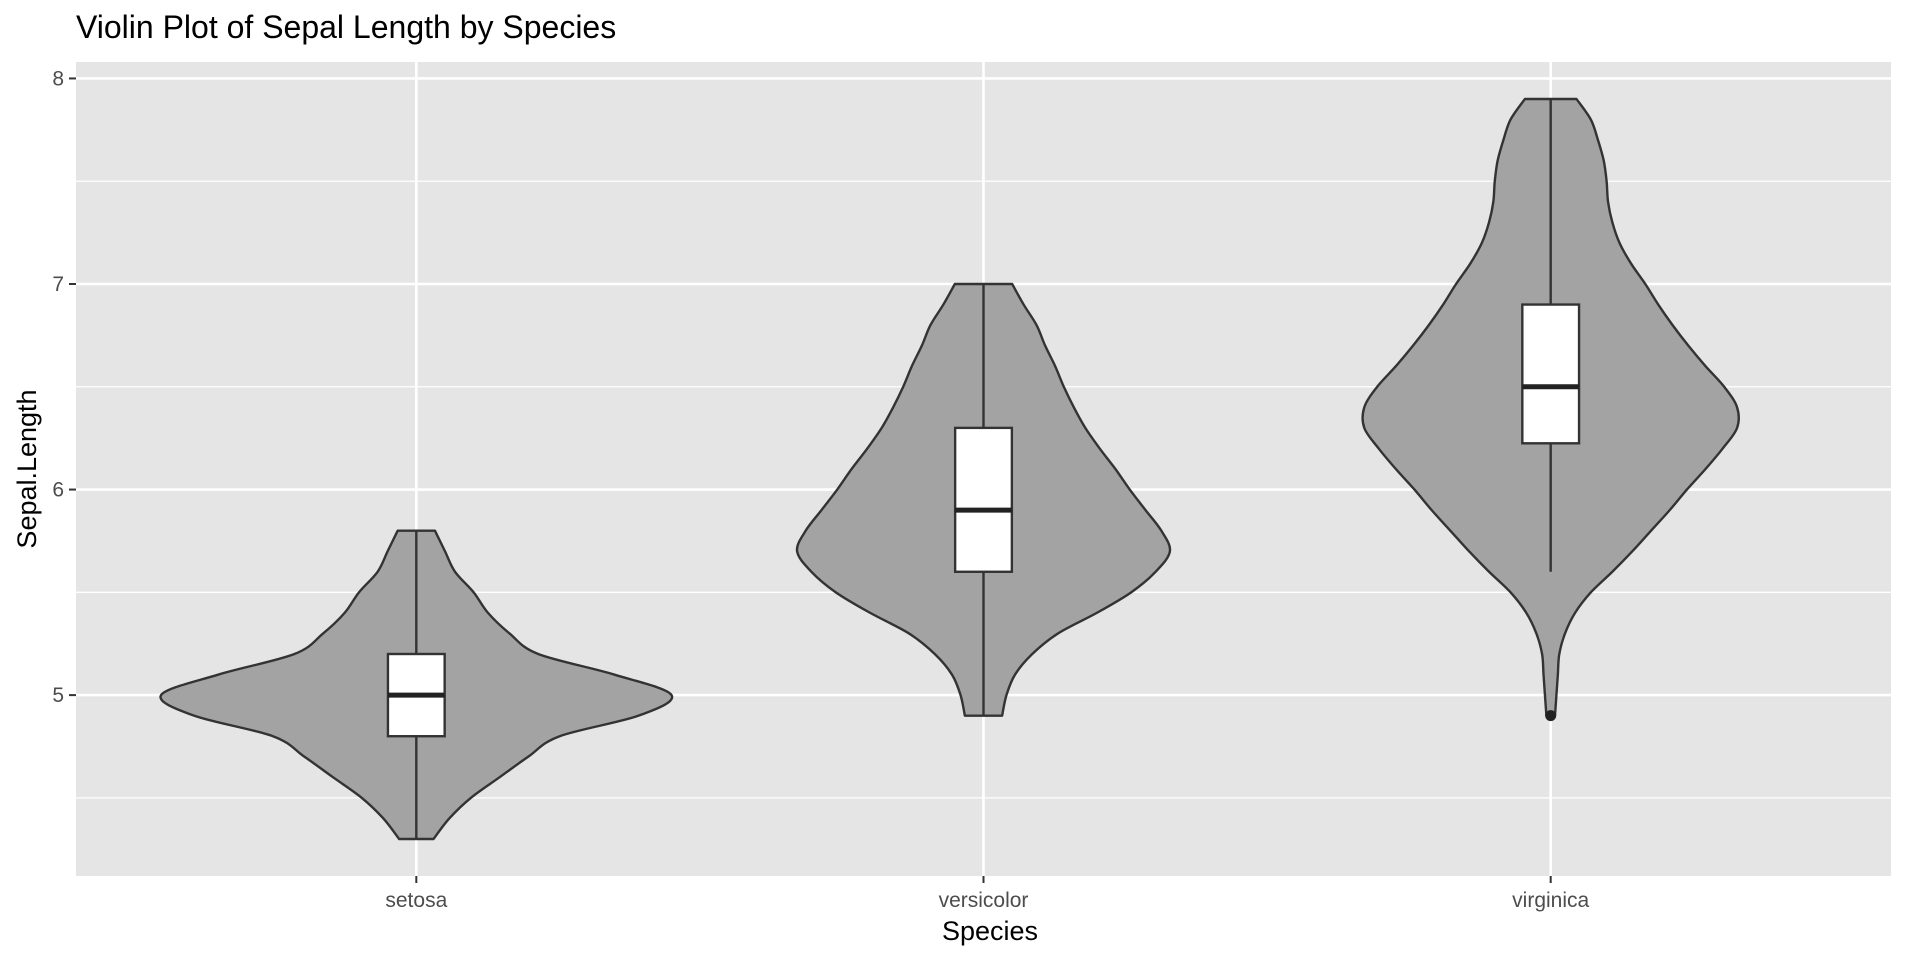 The image size is (1920, 960). I want to click on x-tick-label-setosa: setosa, so click(416, 900).